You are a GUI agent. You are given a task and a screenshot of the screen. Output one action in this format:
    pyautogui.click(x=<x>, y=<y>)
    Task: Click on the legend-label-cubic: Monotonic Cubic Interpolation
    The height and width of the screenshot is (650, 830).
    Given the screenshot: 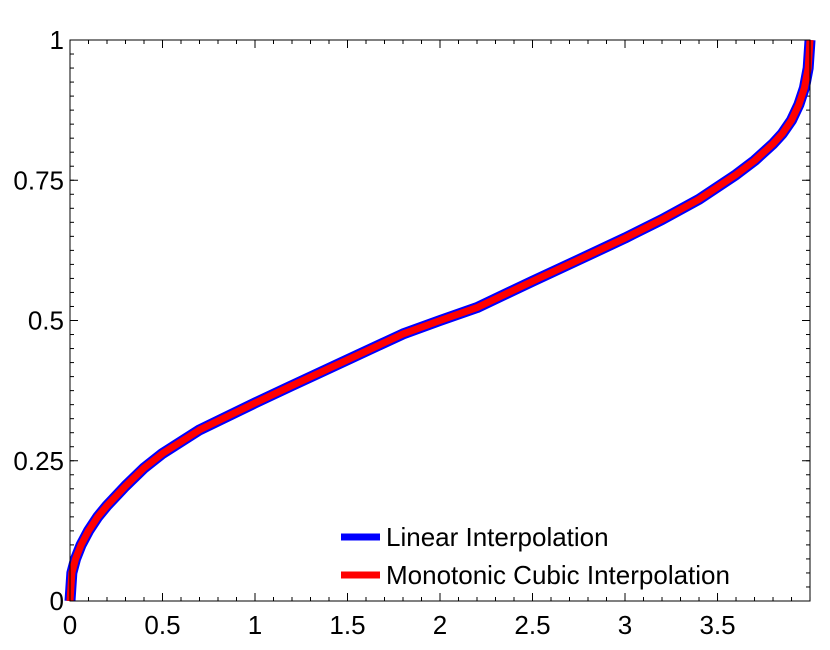 What is the action you would take?
    pyautogui.click(x=558, y=575)
    